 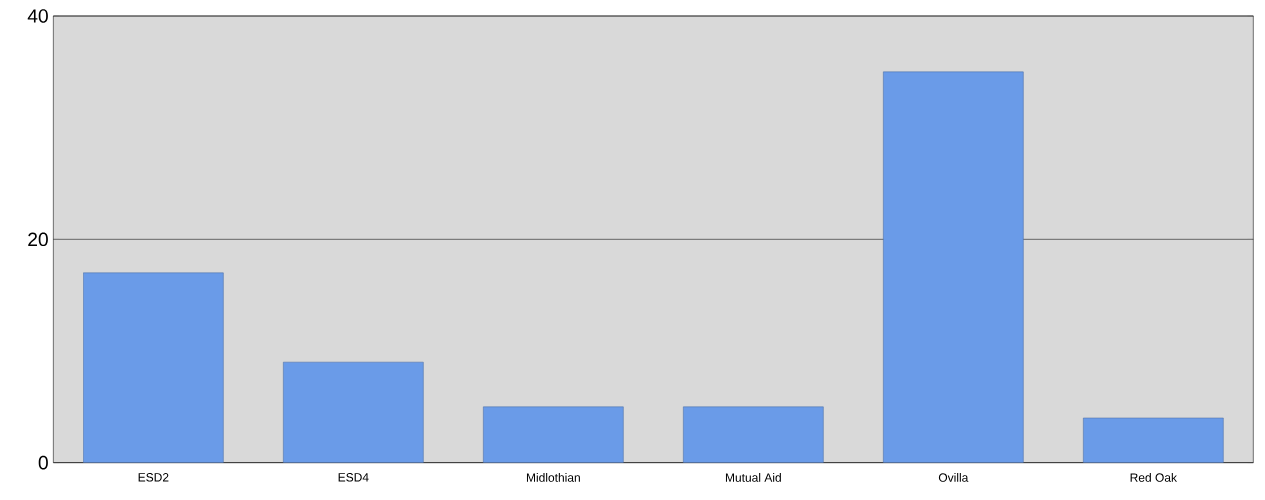 What do you see at coordinates (753, 477) in the screenshot?
I see `x-tick-label: Mutual Aid` at bounding box center [753, 477].